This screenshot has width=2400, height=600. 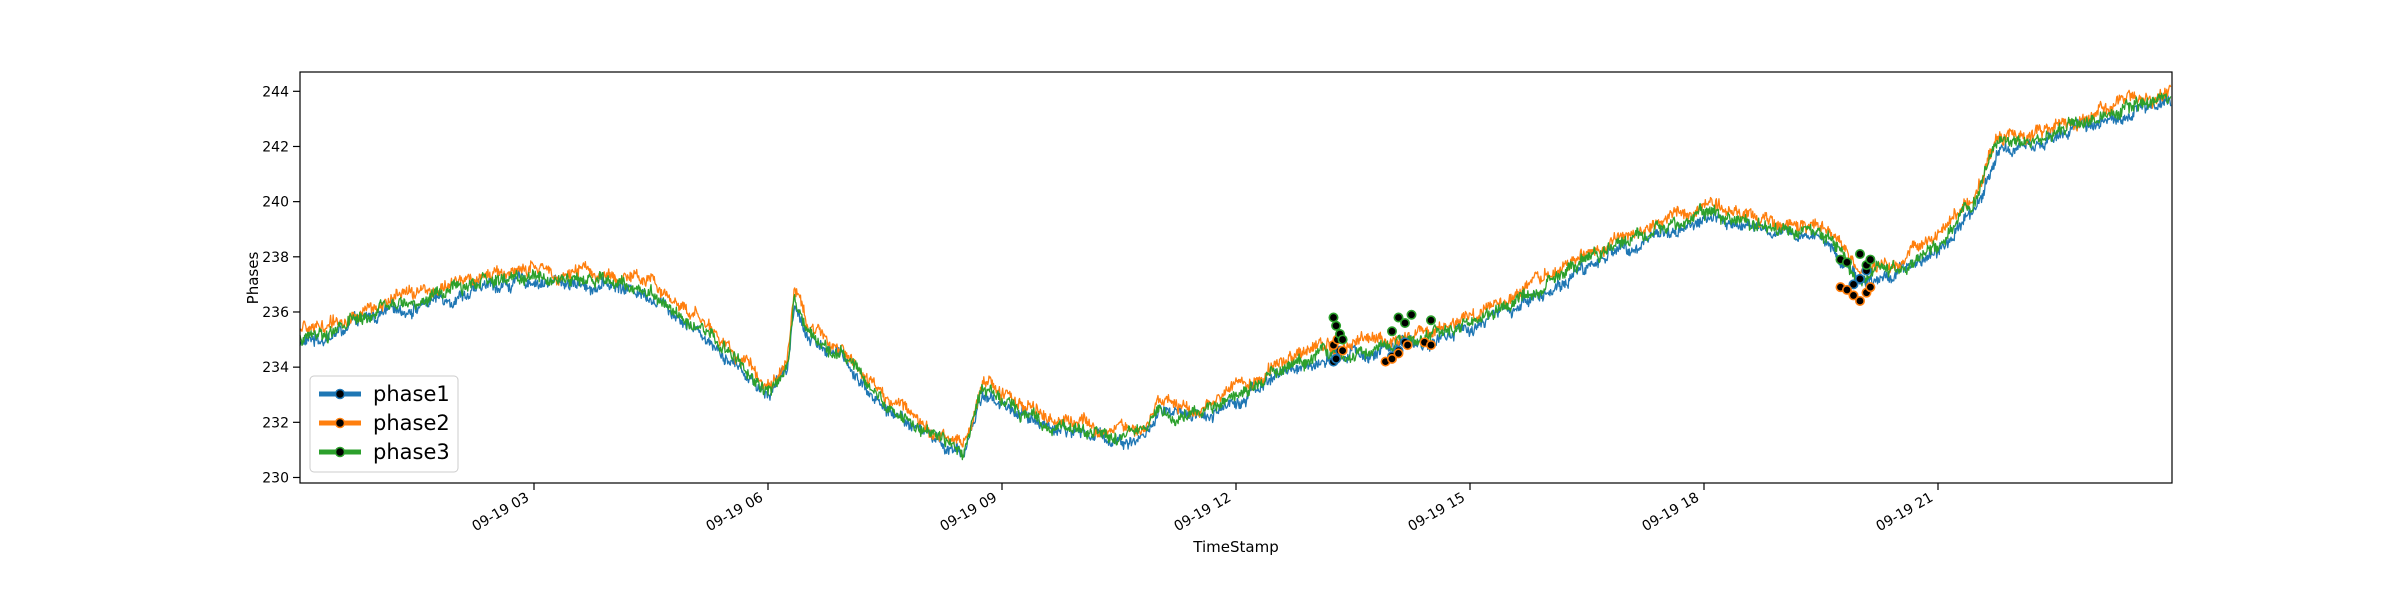 What do you see at coordinates (1670, 512) in the screenshot?
I see `x-tick-label: 09-19 18` at bounding box center [1670, 512].